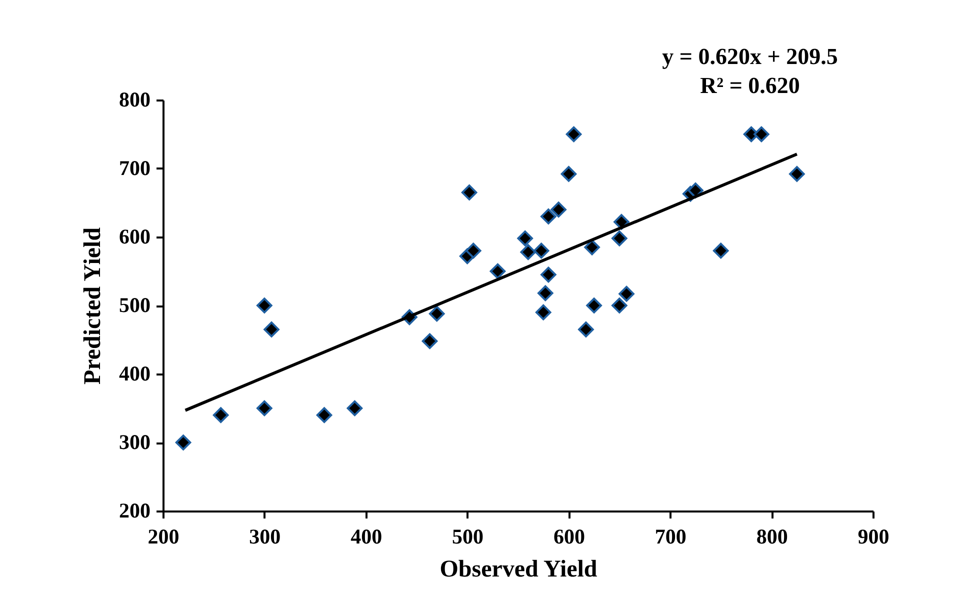 This screenshot has height=609, width=959. Describe the element at coordinates (134, 510) in the screenshot. I see `y-tick-label: 200` at that location.